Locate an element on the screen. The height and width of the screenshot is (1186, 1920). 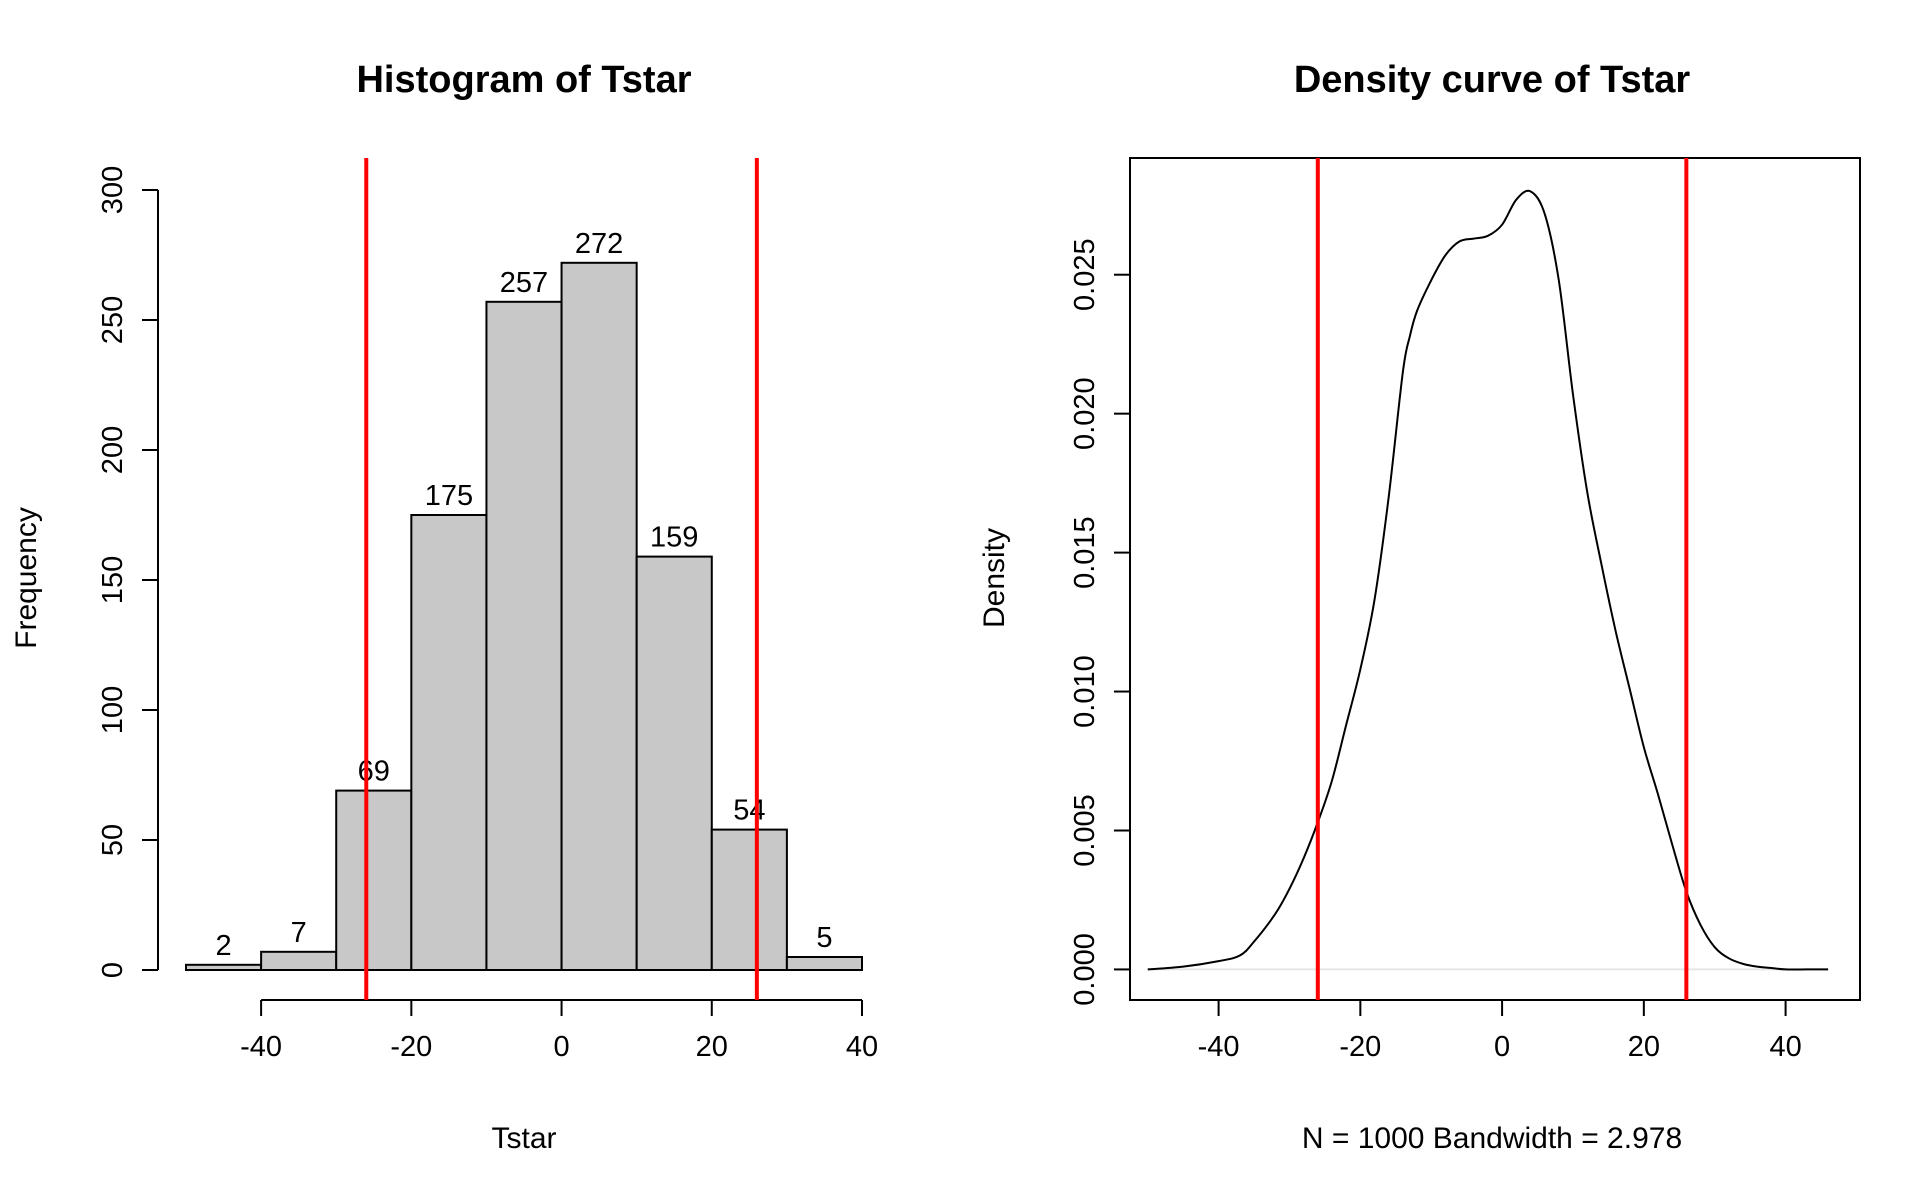
density-x-tick-label: 20 is located at coordinates (1644, 1047).